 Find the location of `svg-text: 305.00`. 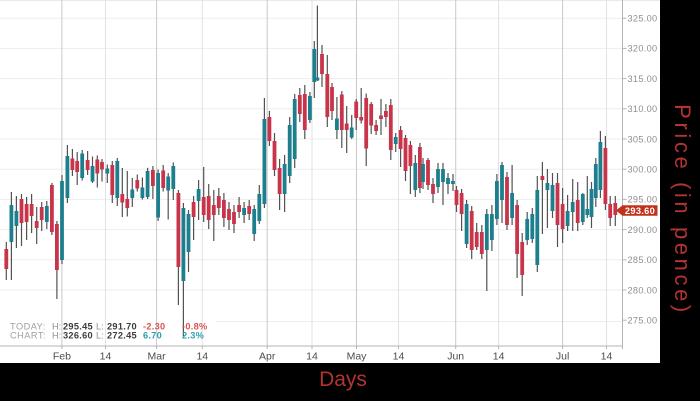

svg-text: 305.00 is located at coordinates (643, 139).